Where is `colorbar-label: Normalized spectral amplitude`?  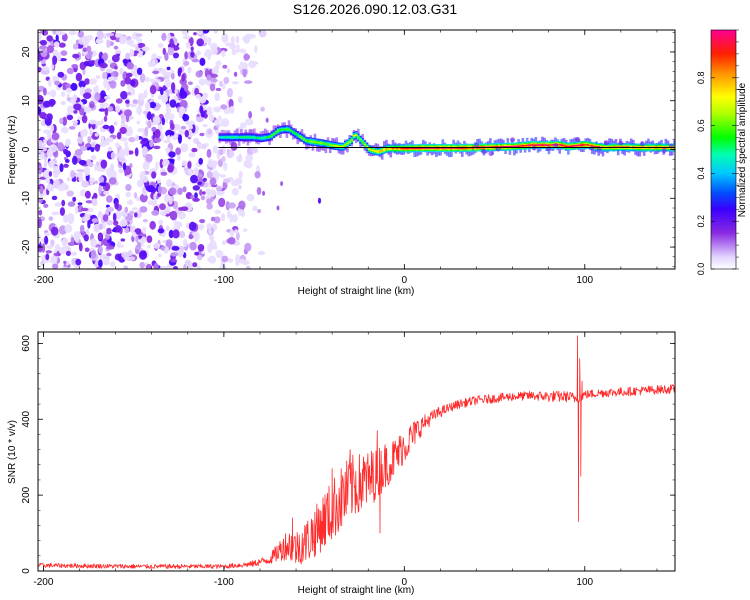 colorbar-label: Normalized spectral amplitude is located at coordinates (742, 149).